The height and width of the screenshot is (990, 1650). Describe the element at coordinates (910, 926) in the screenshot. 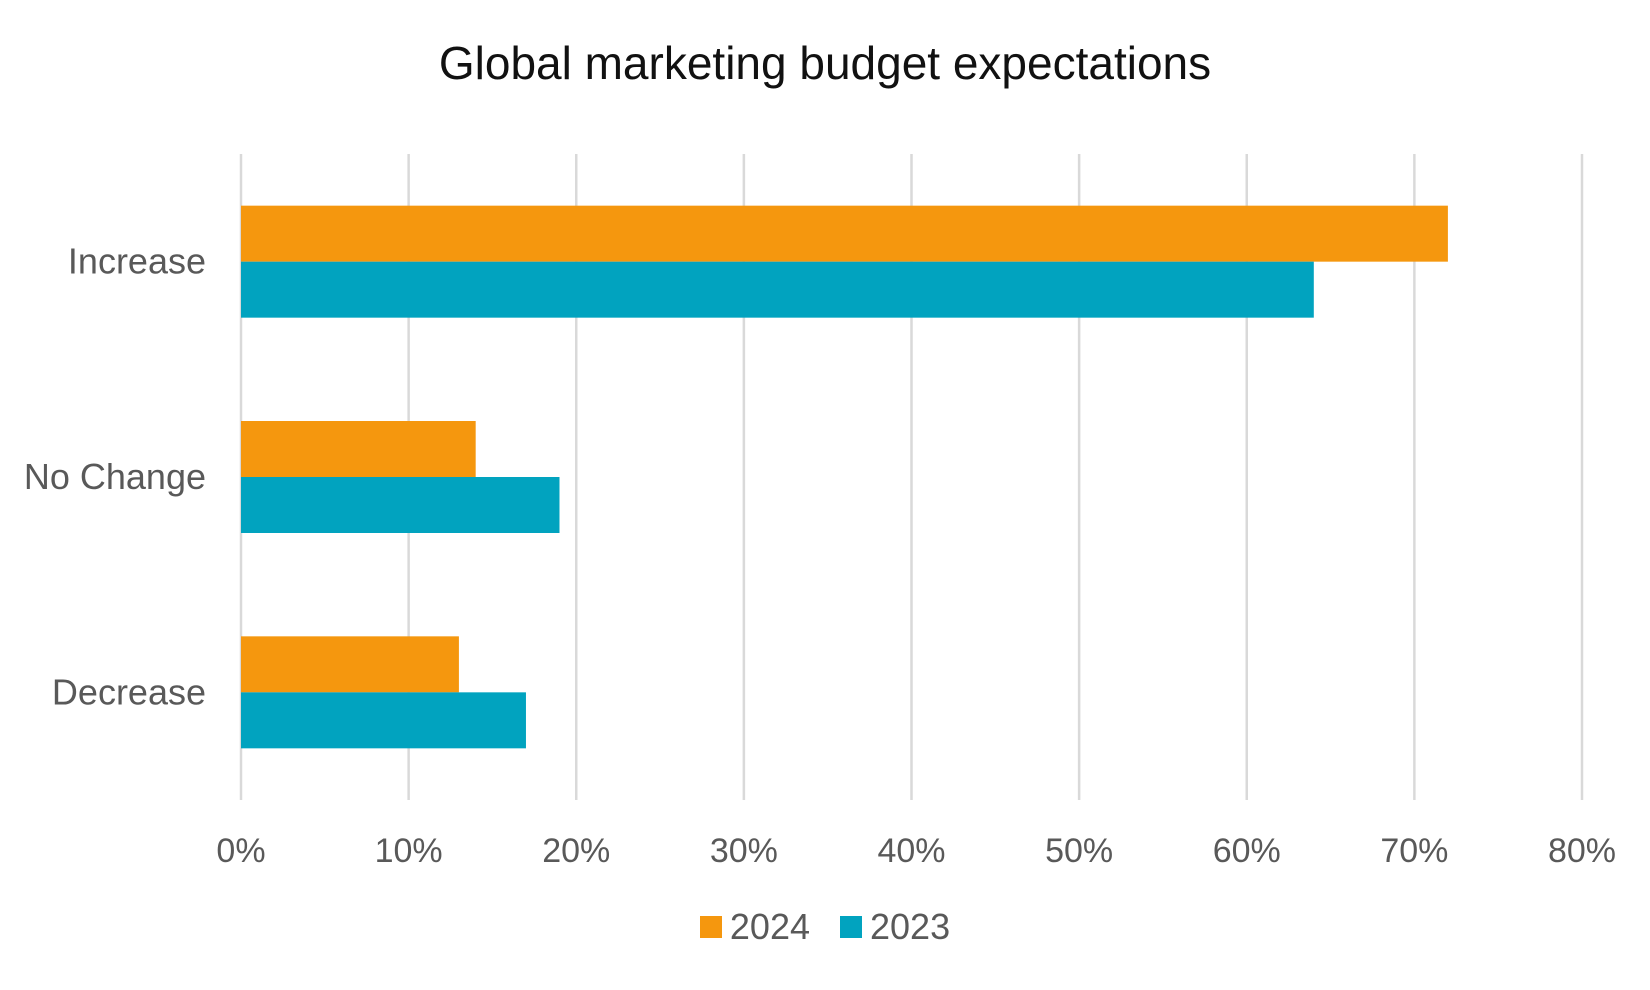

I see `legend-label: 2023` at that location.